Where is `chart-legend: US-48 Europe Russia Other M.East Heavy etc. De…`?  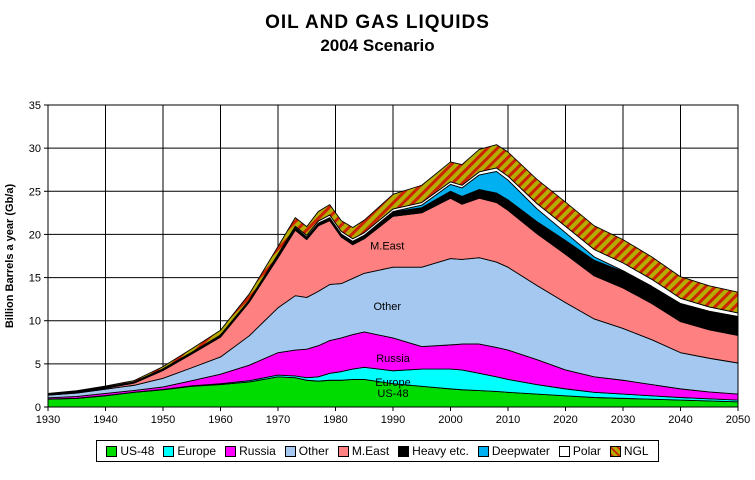 chart-legend: US-48 Europe Russia Other M.East Heavy etc. De… is located at coordinates (377, 451).